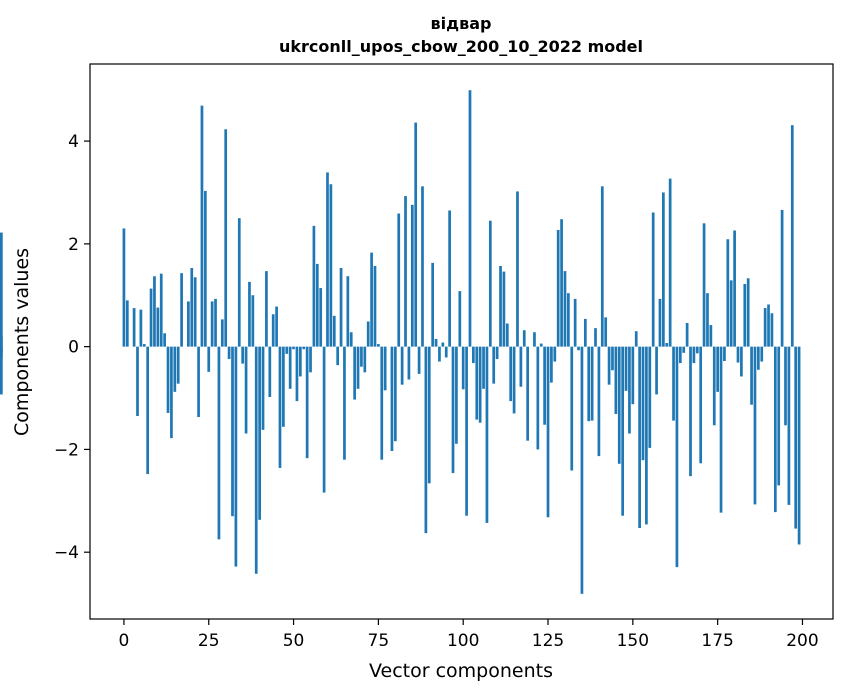 This screenshot has height=696, width=847. I want to click on x-tick-label: 100, so click(463, 641).